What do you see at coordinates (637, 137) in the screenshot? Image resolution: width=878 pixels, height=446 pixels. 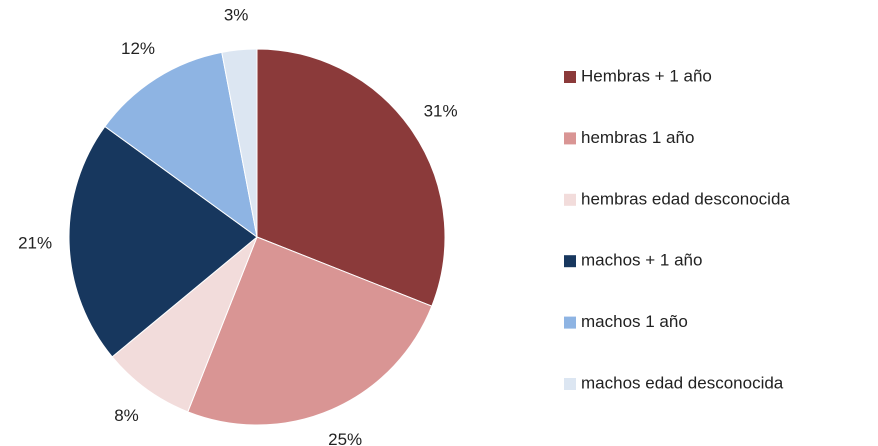 I see `legend-label: hembras 1 año` at bounding box center [637, 137].